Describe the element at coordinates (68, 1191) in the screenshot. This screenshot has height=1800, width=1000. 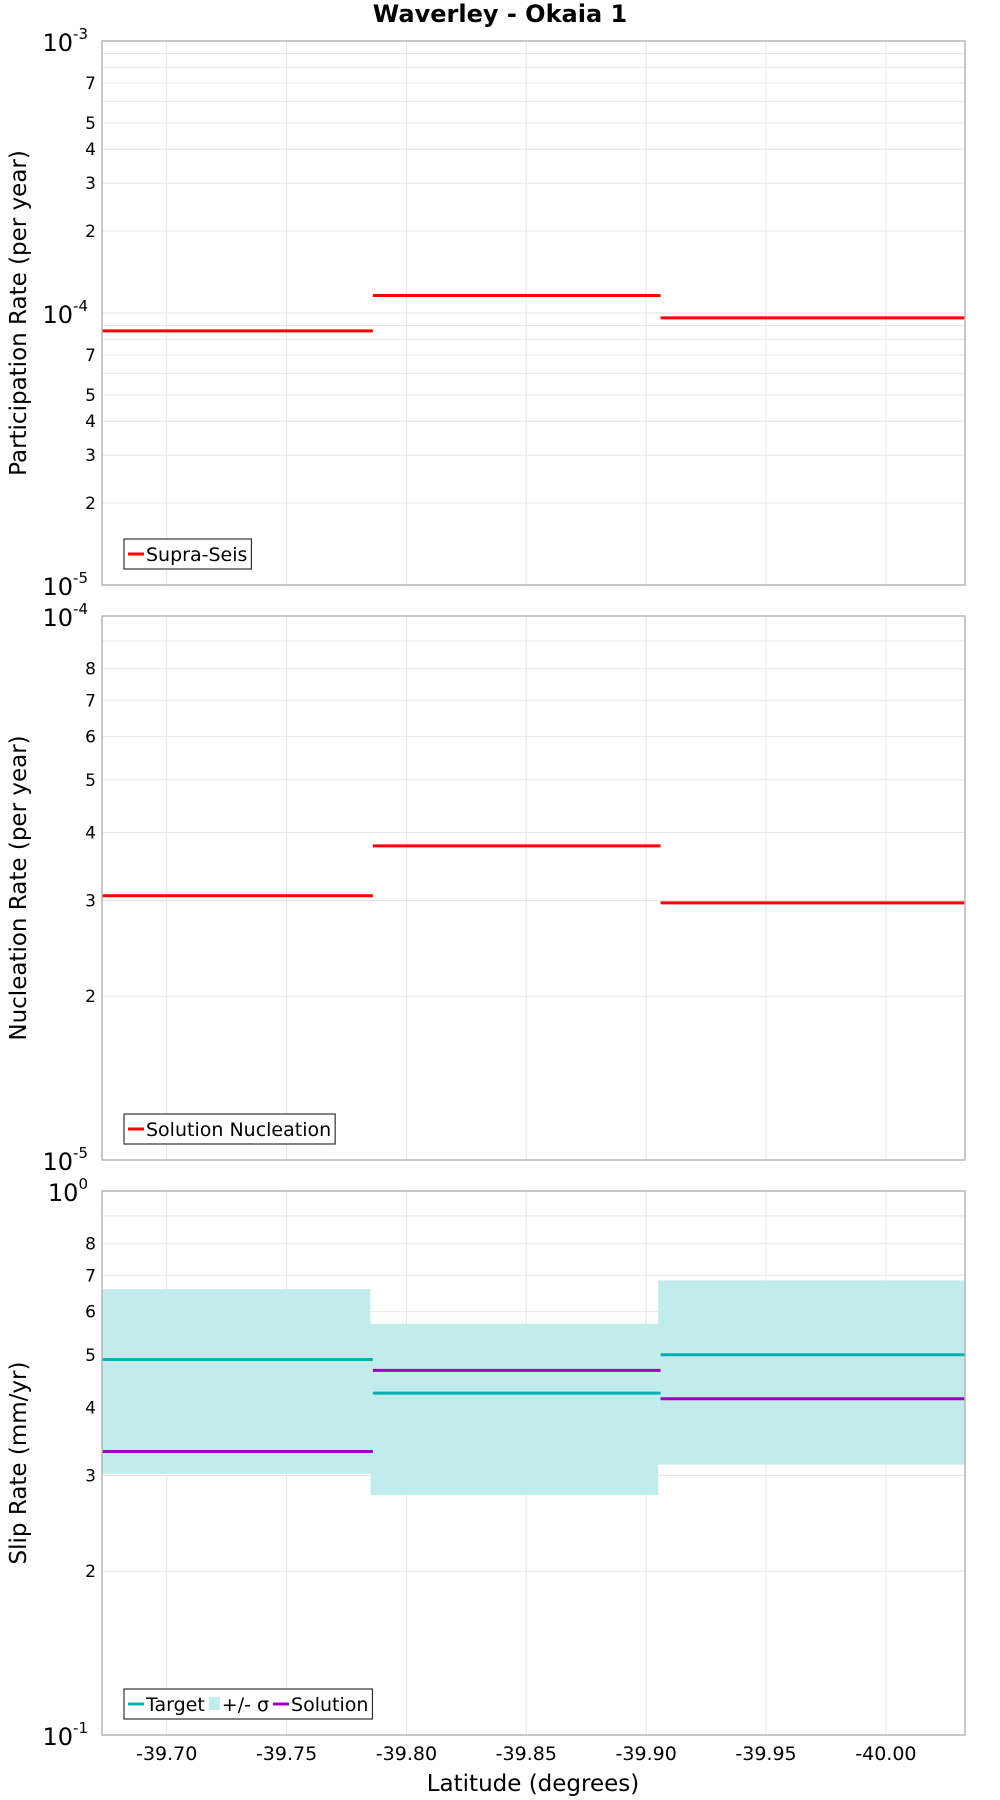
I see `y-tick-label-major: 10⁰` at that location.